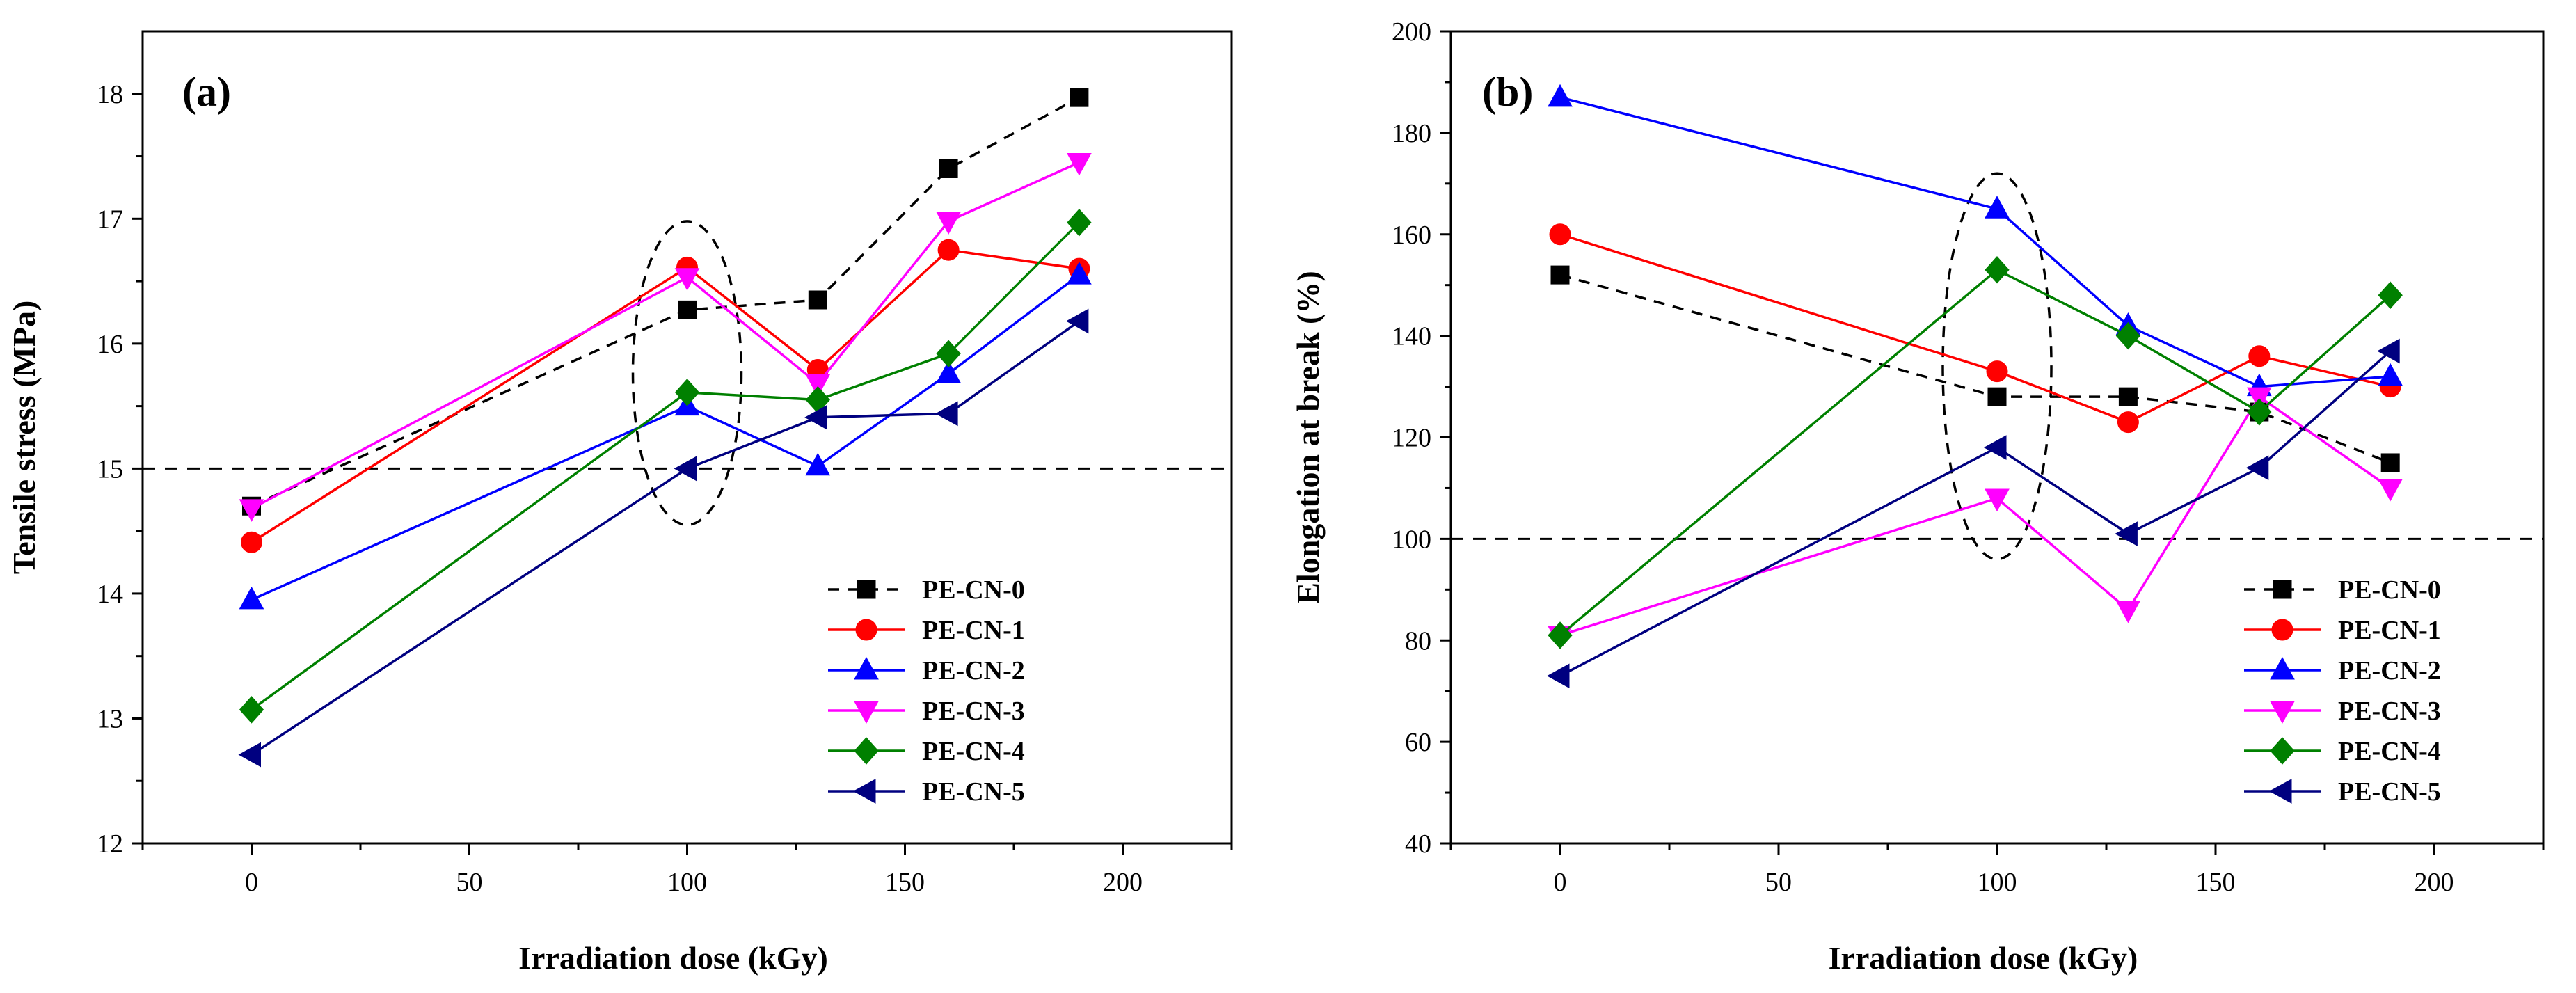  What do you see at coordinates (2389, 752) in the screenshot?
I see `legend-label: PE-CN-4` at bounding box center [2389, 752].